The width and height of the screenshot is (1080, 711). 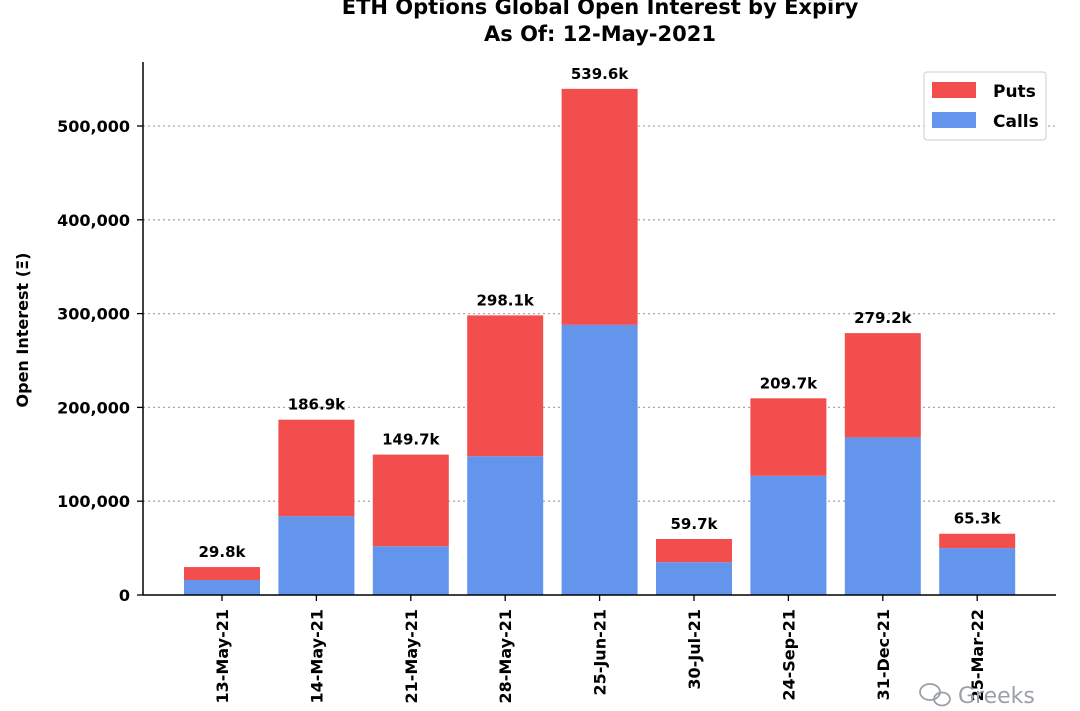 What do you see at coordinates (977, 655) in the screenshot?
I see `x-tick-label: 25-Mar-22` at bounding box center [977, 655].